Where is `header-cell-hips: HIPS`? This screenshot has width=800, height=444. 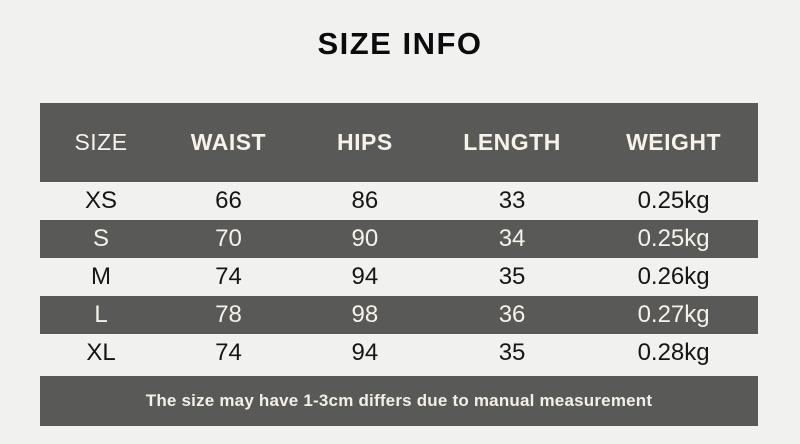
header-cell-hips: HIPS is located at coordinates (365, 142).